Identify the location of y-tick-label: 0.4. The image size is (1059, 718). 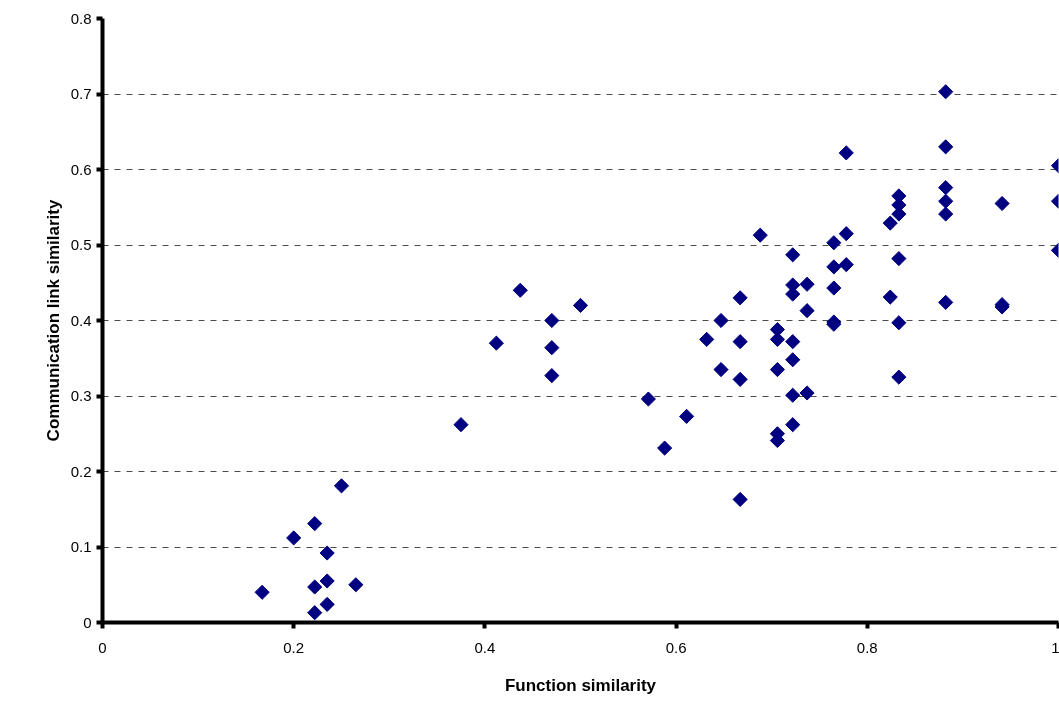
(81, 320).